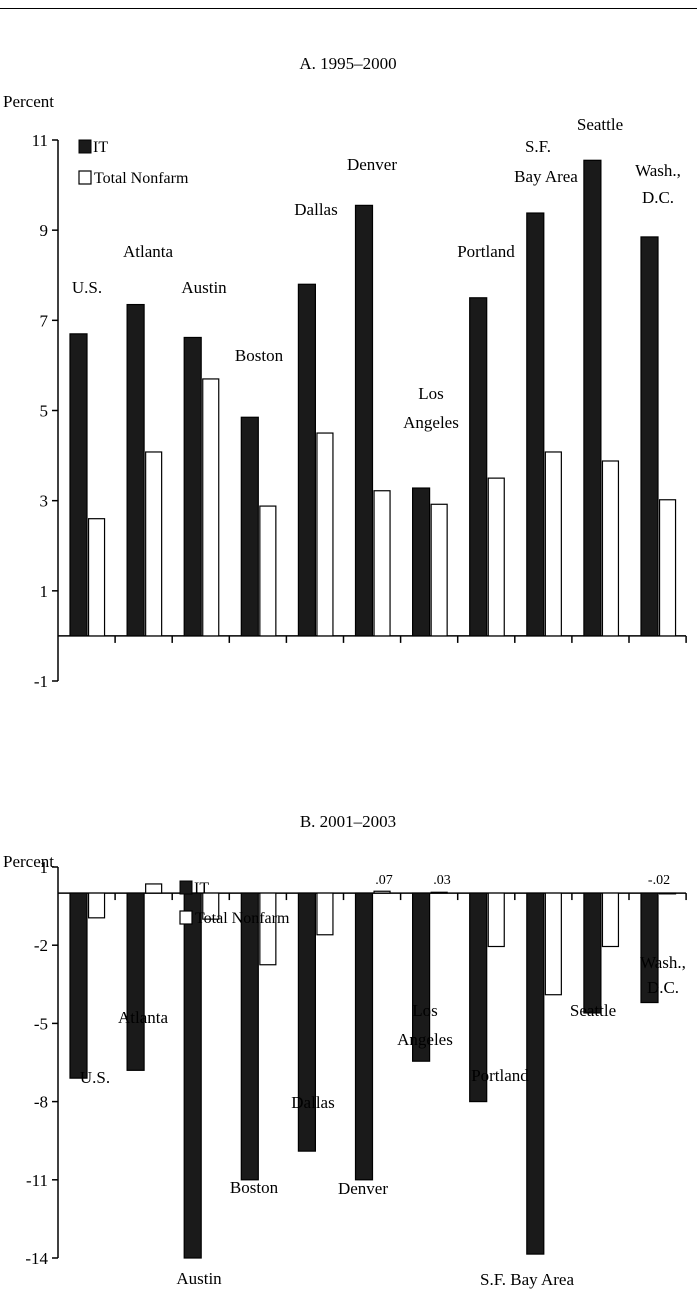  Describe the element at coordinates (41, 1023) in the screenshot. I see `y-tick-label: -5` at that location.